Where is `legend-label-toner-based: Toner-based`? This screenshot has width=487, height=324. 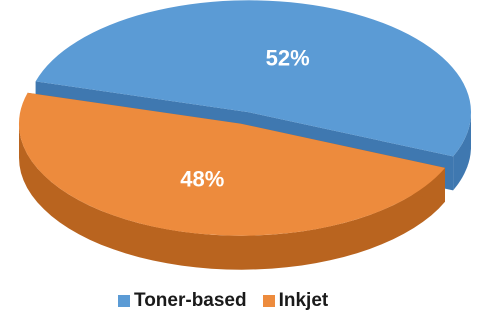
legend-label-toner-based: Toner-based is located at coordinates (190, 300).